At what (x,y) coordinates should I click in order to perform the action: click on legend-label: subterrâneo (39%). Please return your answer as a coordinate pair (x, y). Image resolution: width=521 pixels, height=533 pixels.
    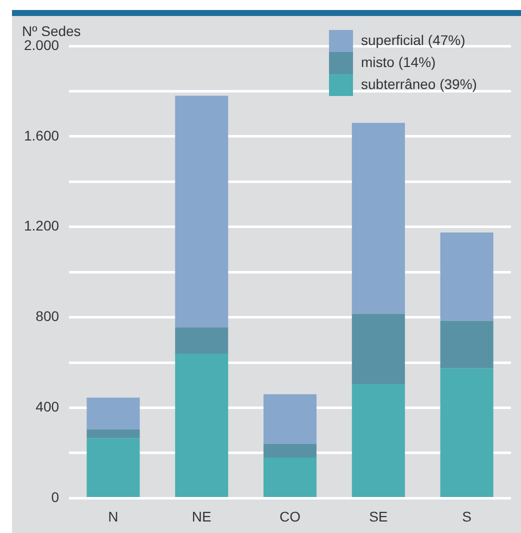
    Looking at the image, I should click on (419, 84).